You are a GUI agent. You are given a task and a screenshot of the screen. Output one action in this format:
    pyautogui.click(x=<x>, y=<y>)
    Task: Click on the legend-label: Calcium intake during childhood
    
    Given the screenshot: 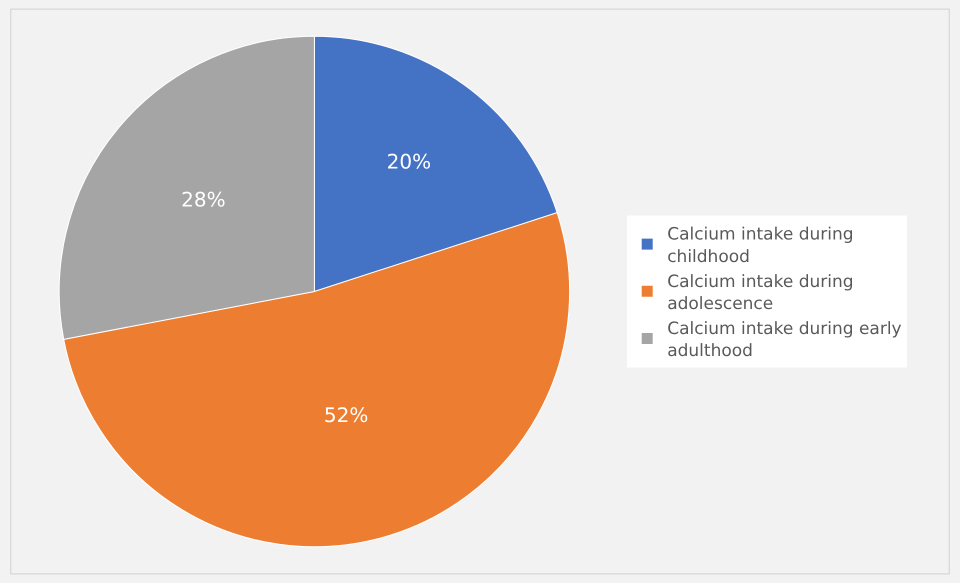 What is the action you would take?
    pyautogui.click(x=760, y=245)
    